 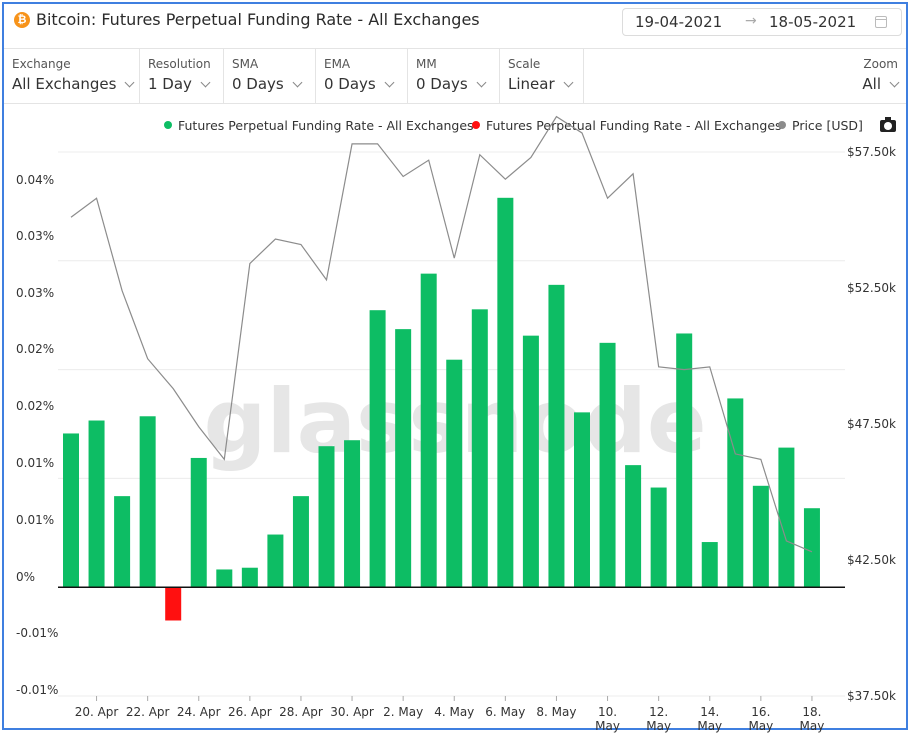 What do you see at coordinates (751, 21) in the screenshot?
I see `arrow-right-icon: →` at bounding box center [751, 21].